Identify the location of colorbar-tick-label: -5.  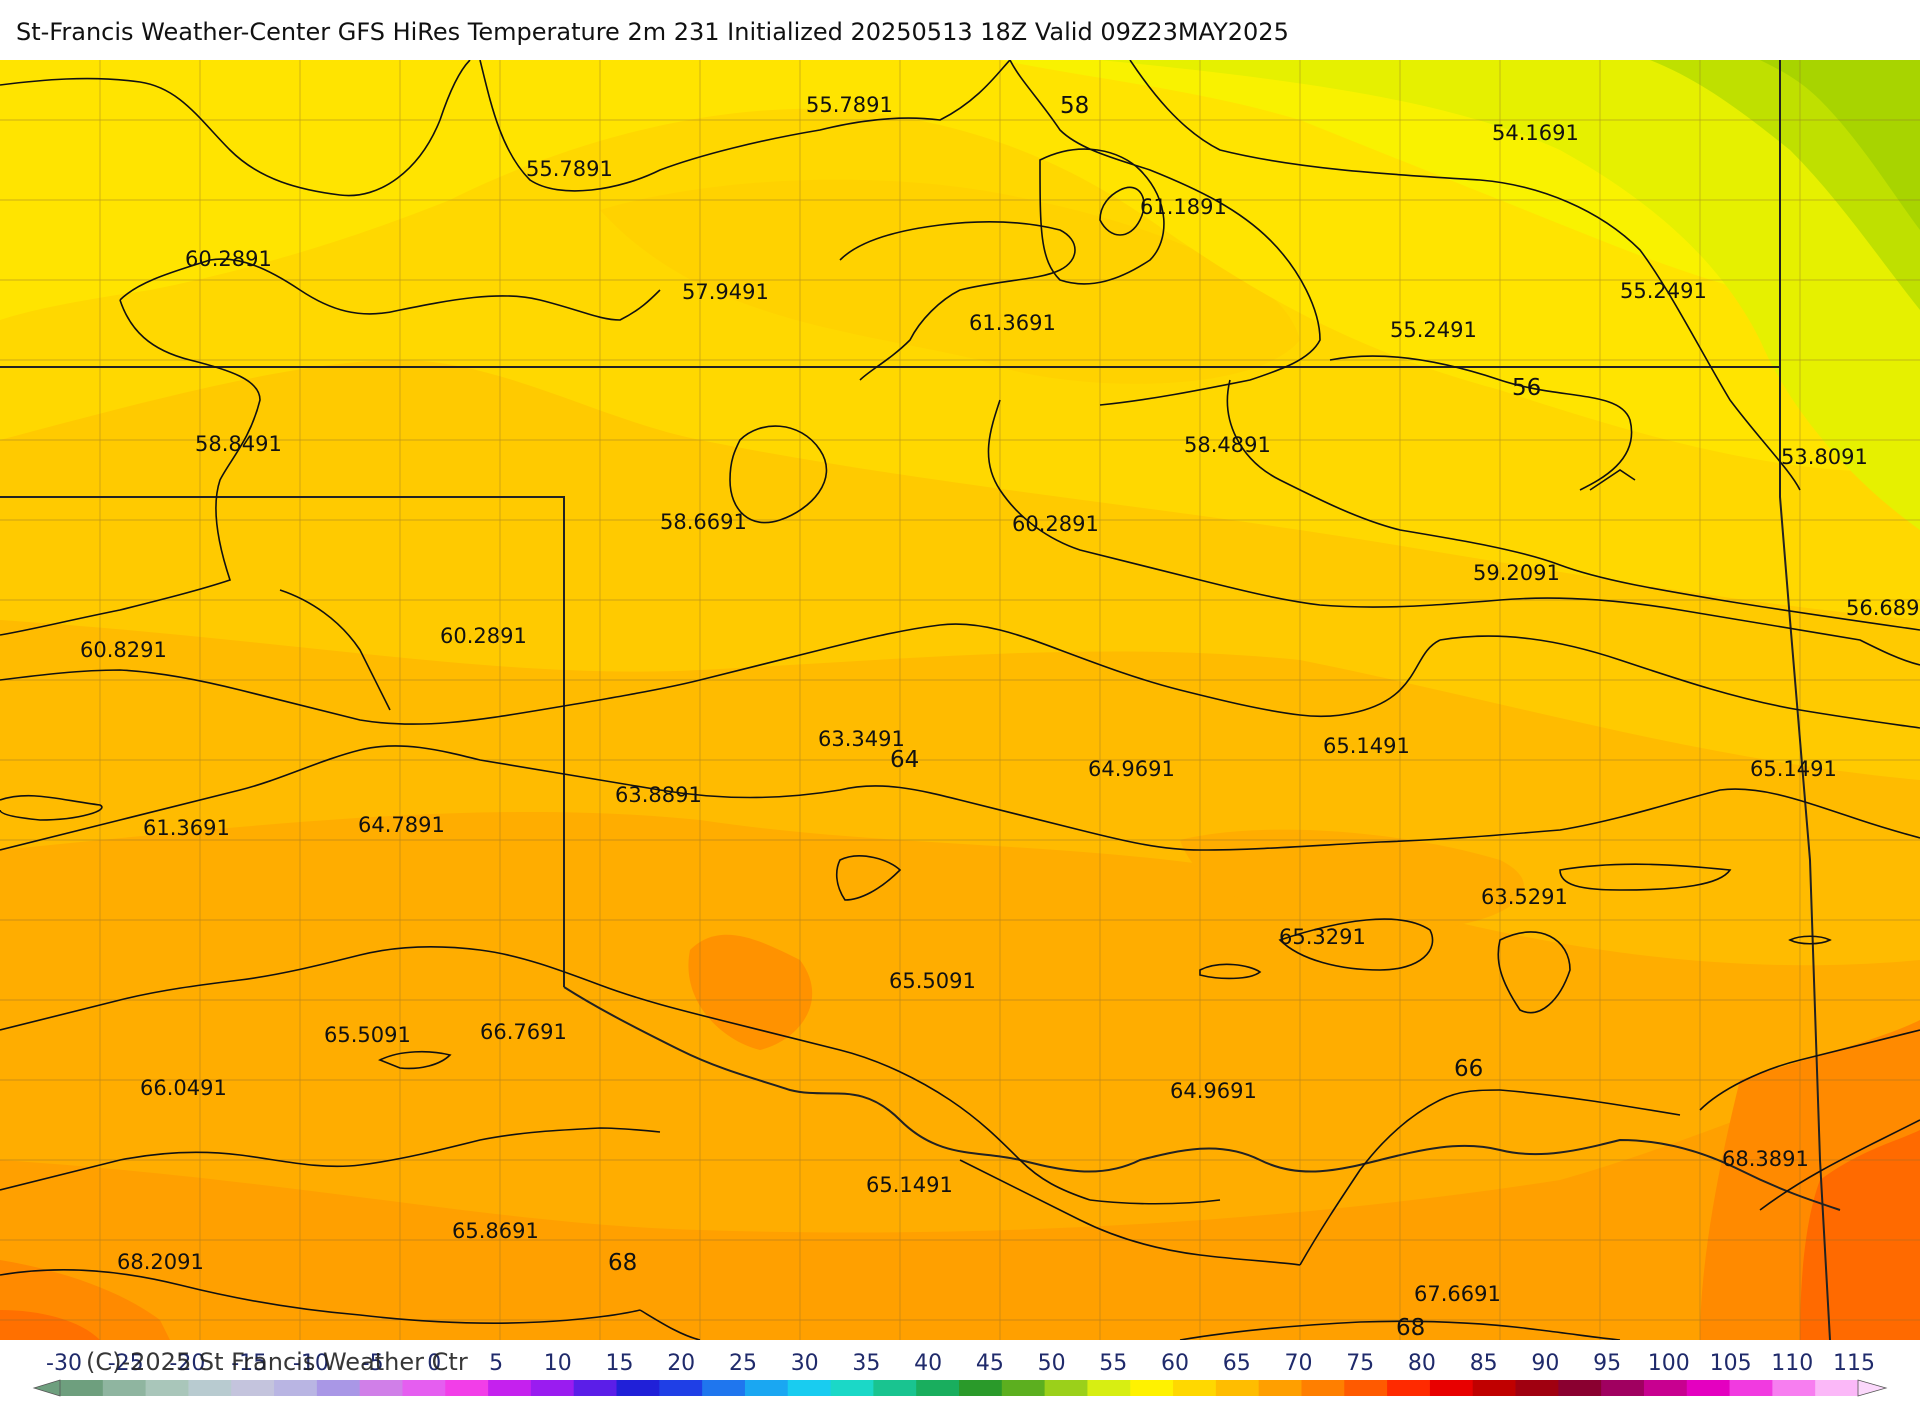
(373, 1363).